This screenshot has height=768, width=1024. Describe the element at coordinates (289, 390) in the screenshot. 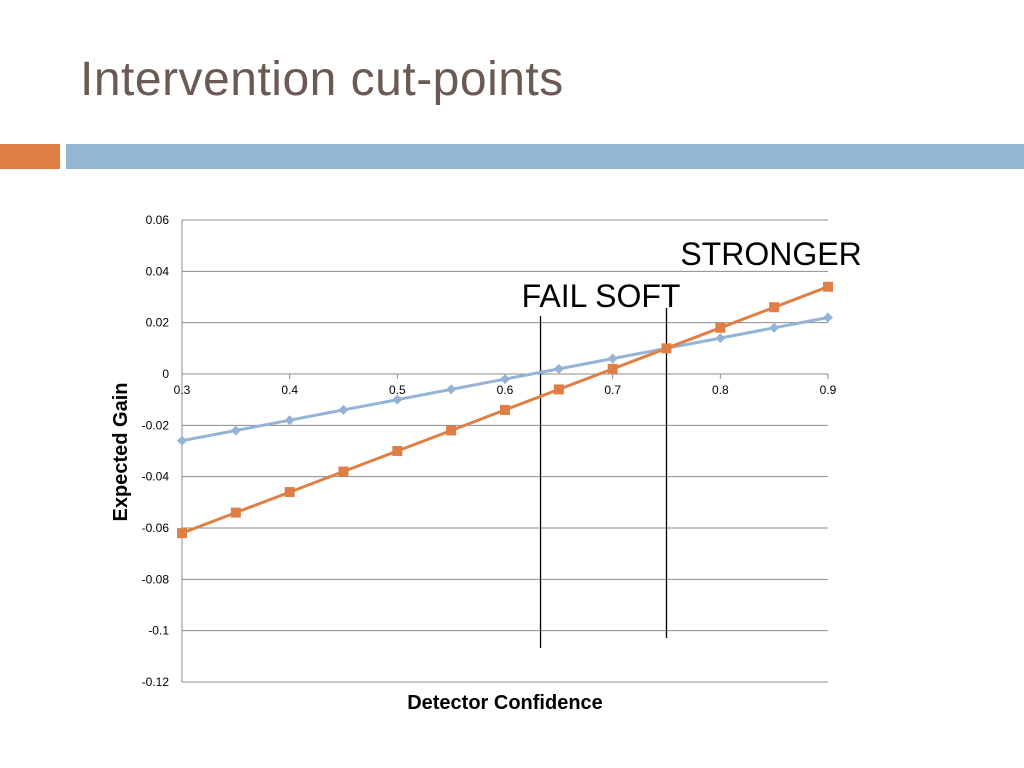

I see `x-tick-label: 0.4` at that location.